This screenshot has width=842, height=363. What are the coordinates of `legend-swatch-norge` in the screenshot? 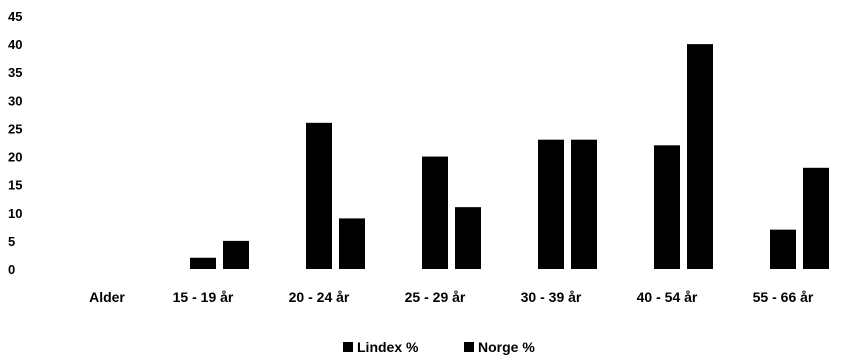 It's located at (469, 347).